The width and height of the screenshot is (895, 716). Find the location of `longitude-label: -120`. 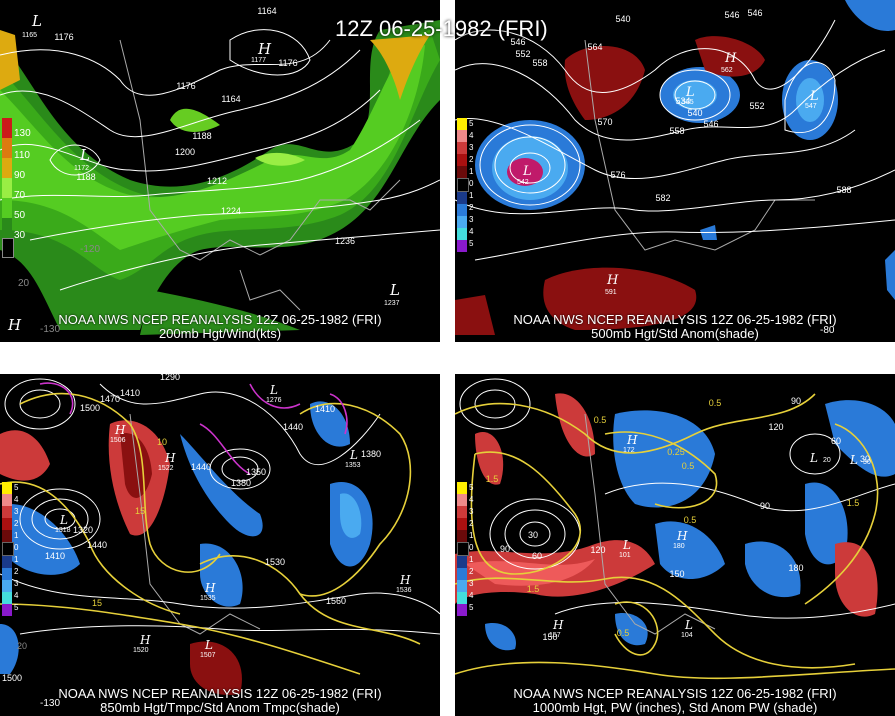

longitude-label: -120 is located at coordinates (90, 249).